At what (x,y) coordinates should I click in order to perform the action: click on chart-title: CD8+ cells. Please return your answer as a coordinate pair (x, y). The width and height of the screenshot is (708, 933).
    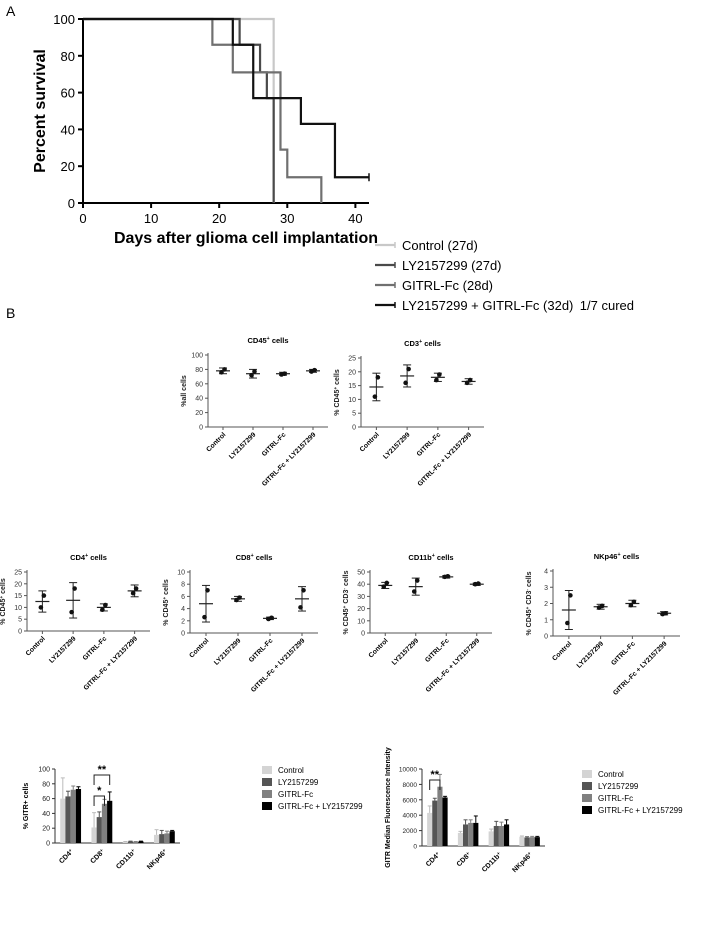
    Looking at the image, I should click on (254, 557).